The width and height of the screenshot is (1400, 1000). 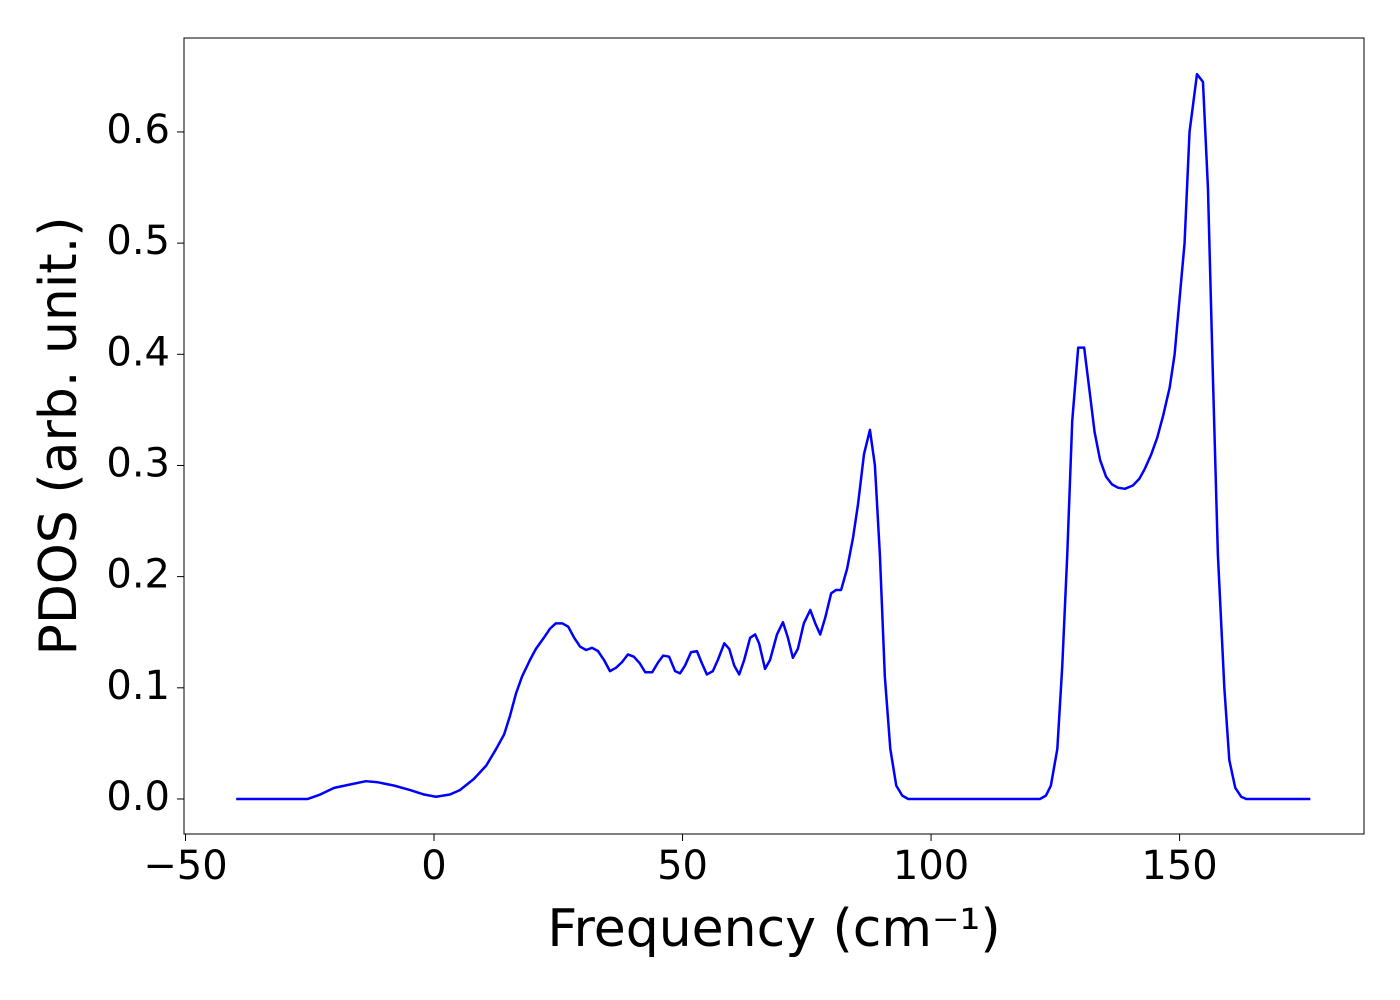 I want to click on x-tick-label: −50, so click(x=185, y=866).